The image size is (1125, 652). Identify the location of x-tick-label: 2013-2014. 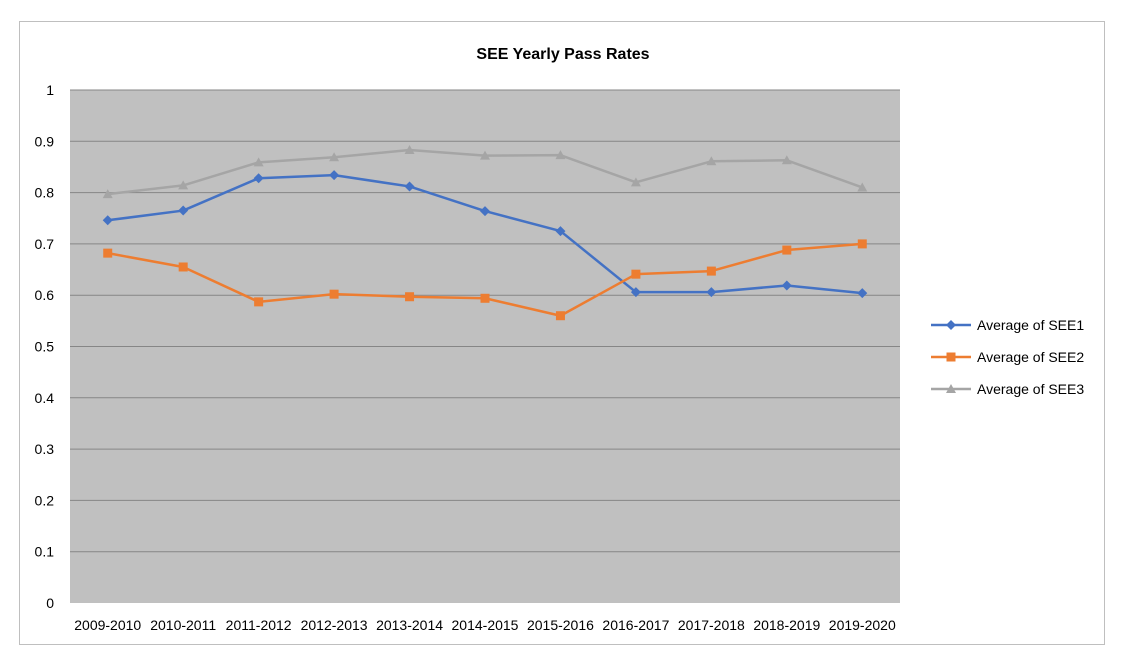
(409, 625).